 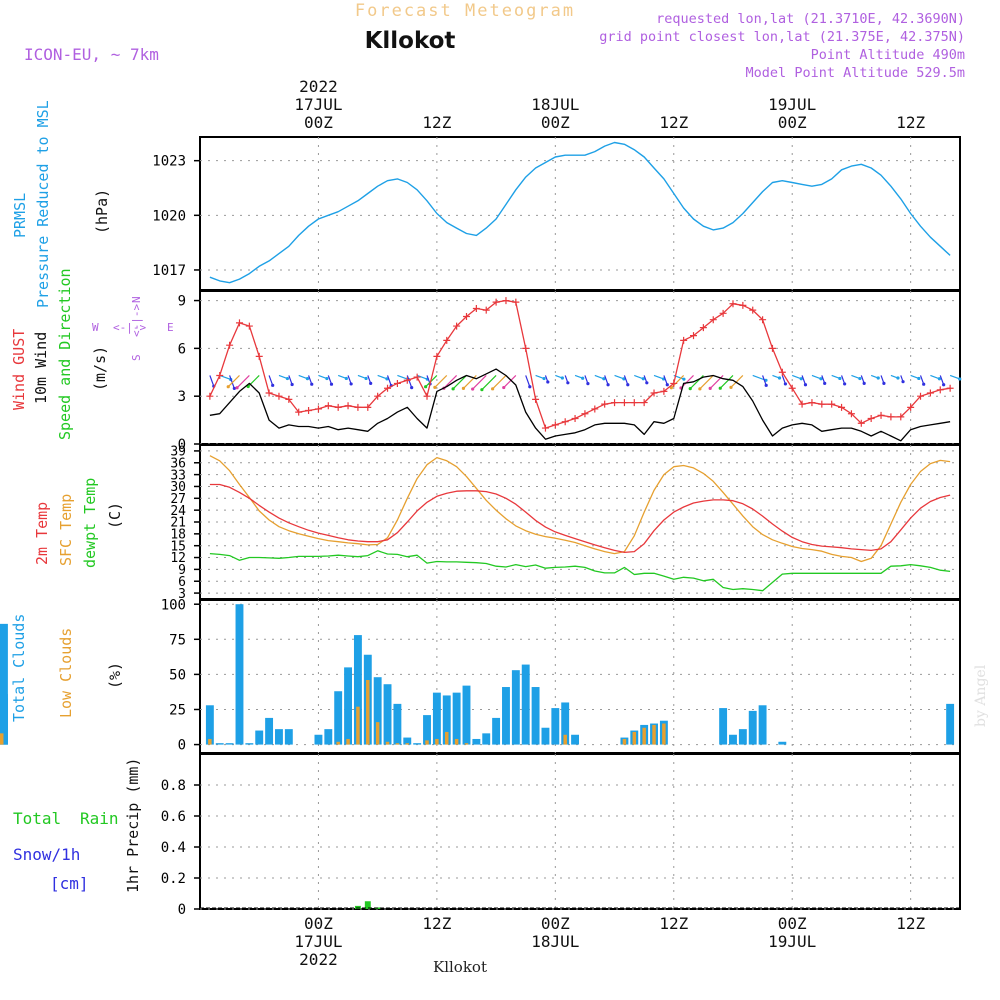 What do you see at coordinates (129, 327) in the screenshot?
I see `compass-arrow-we: <-|->` at bounding box center [129, 327].